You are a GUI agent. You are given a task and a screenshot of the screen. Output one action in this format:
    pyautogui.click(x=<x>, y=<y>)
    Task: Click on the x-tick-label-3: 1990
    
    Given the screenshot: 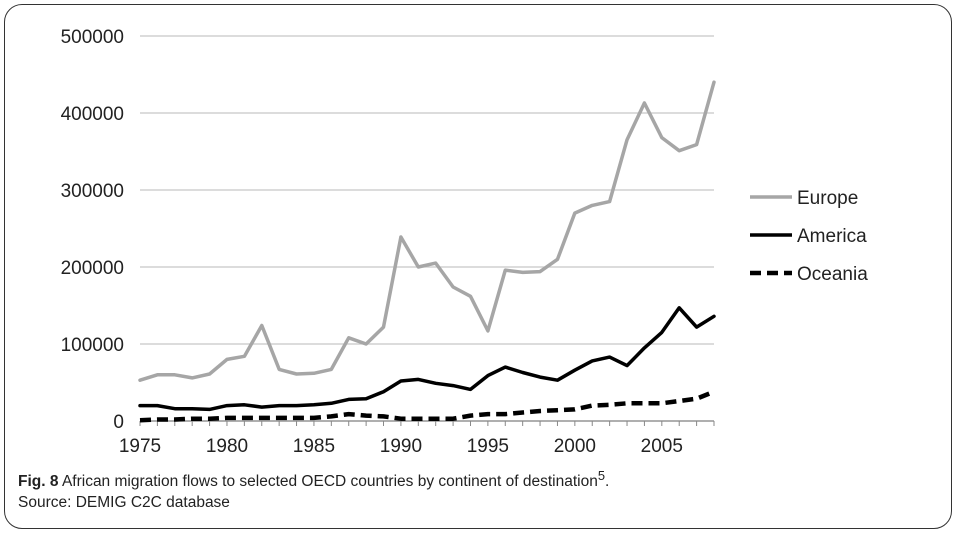 What is the action you would take?
    pyautogui.click(x=401, y=446)
    